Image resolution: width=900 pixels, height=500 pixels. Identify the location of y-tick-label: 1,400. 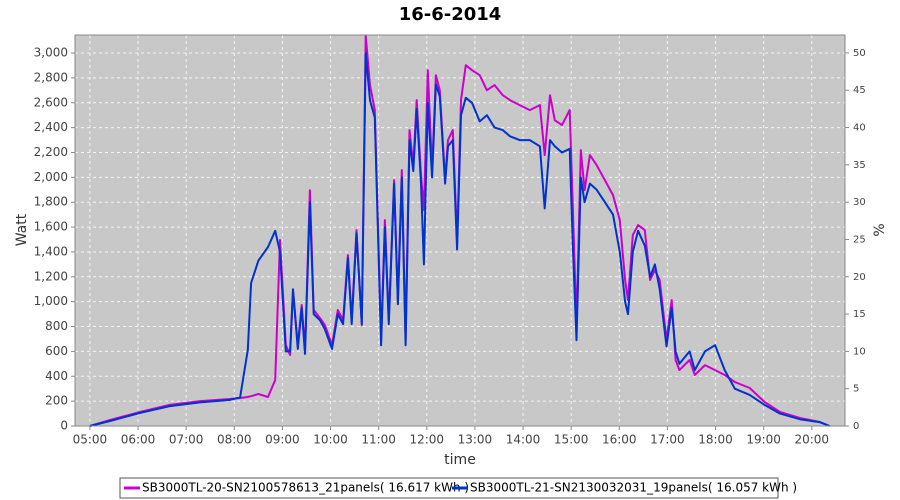
(51, 251).